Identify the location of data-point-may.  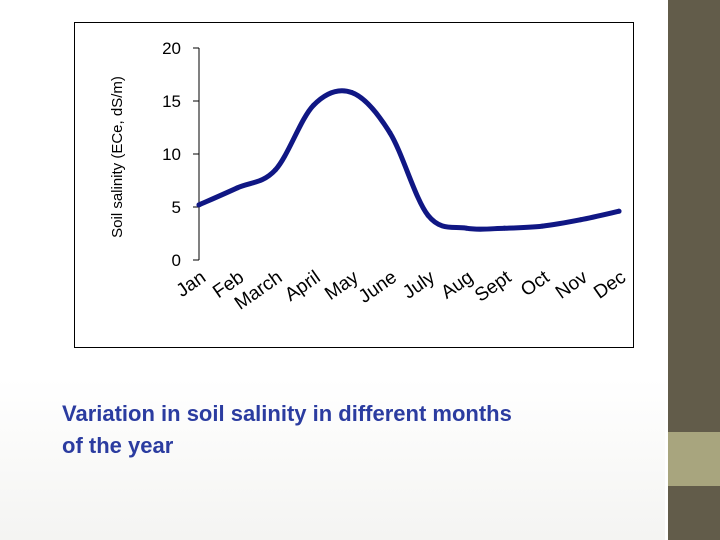
(352, 93).